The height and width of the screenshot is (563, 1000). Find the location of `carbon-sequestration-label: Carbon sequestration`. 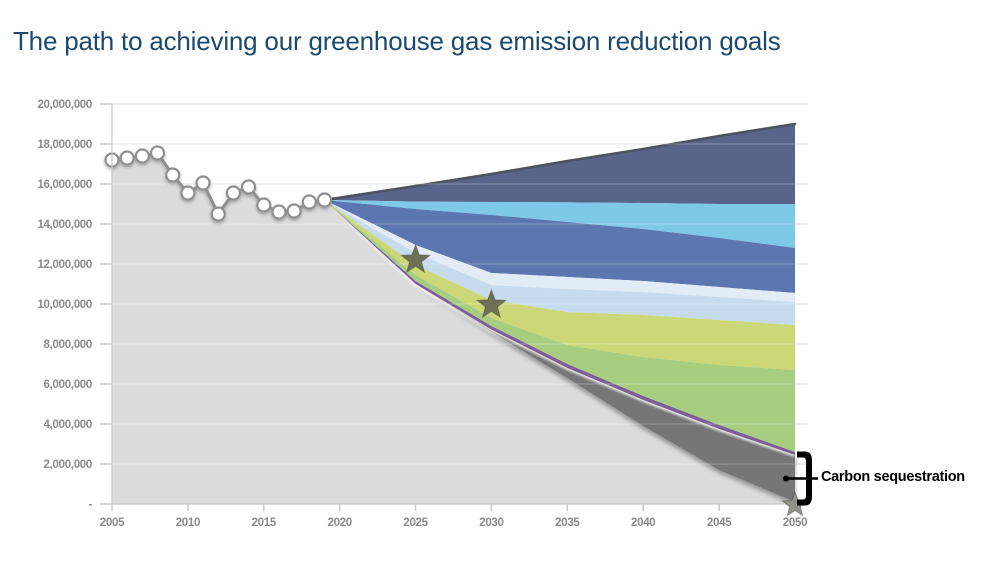

carbon-sequestration-label: Carbon sequestration is located at coordinates (893, 477).